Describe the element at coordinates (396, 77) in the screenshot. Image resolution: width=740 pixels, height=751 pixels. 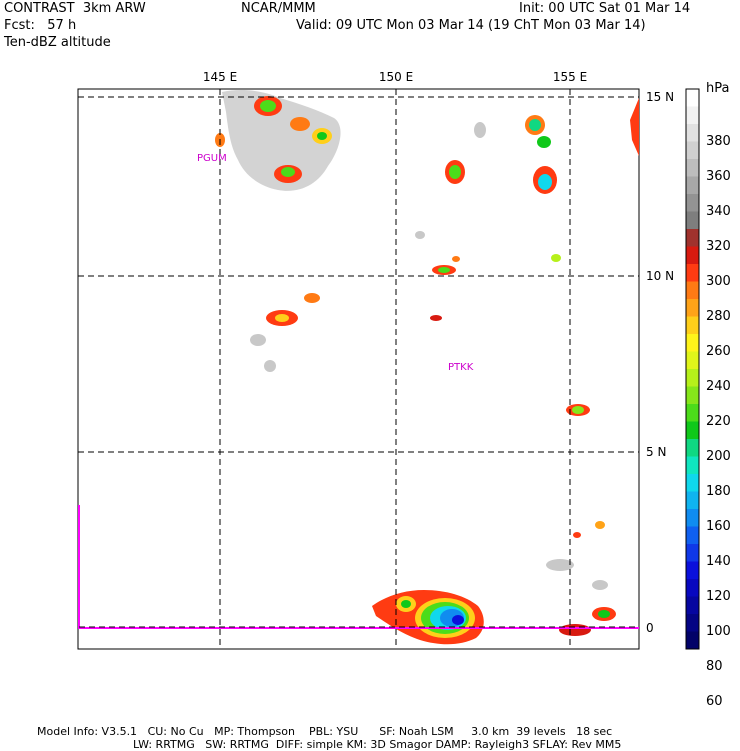
I see `lon-label-150: 150 E` at that location.